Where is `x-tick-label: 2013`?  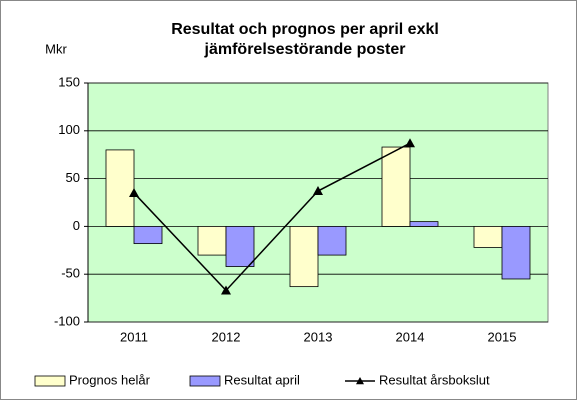 x-tick-label: 2013 is located at coordinates (318, 336).